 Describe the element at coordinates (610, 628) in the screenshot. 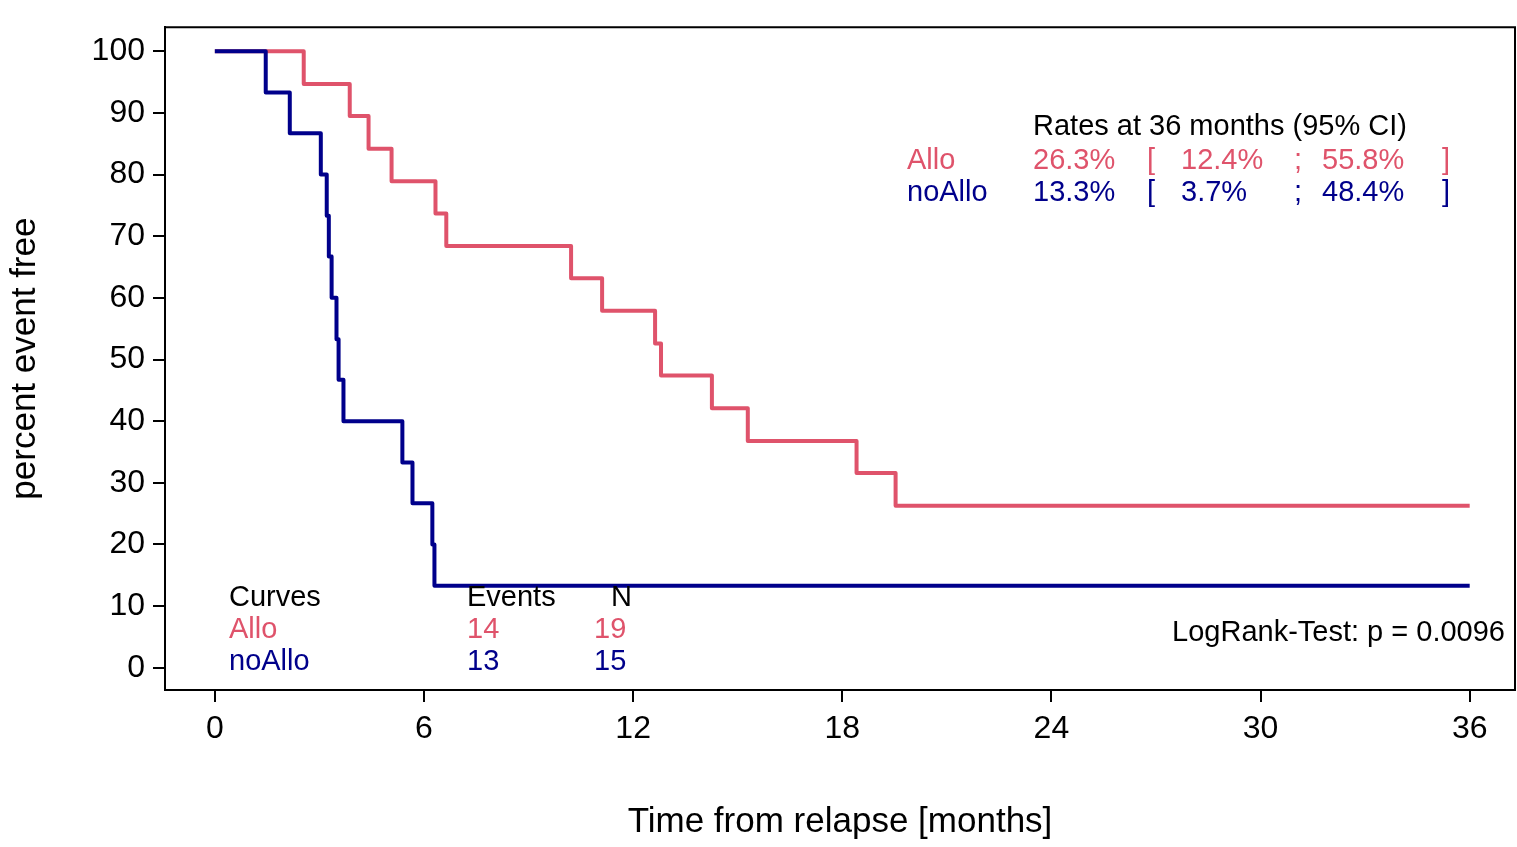

I see `annotation: 19` at that location.